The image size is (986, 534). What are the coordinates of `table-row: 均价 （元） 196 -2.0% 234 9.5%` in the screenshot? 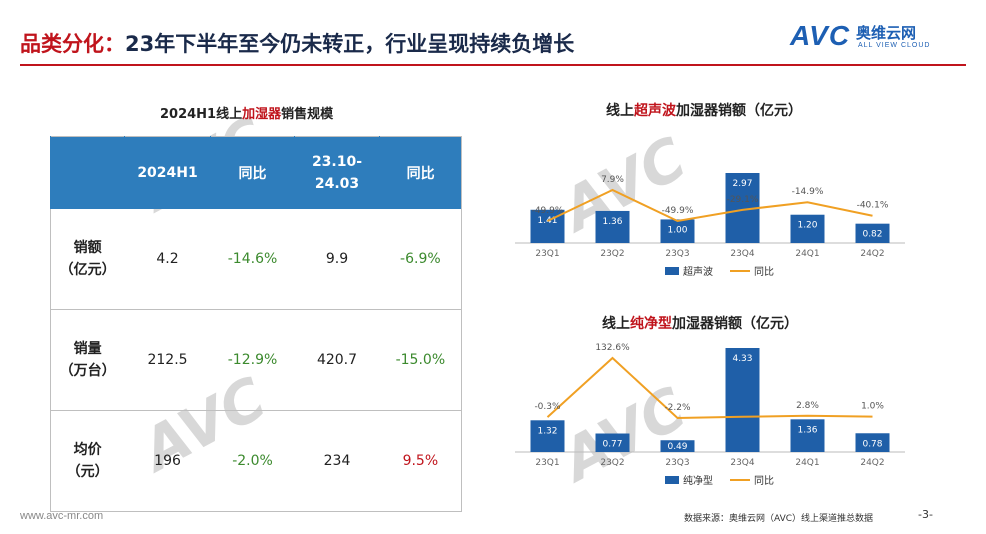 It's located at (256, 461).